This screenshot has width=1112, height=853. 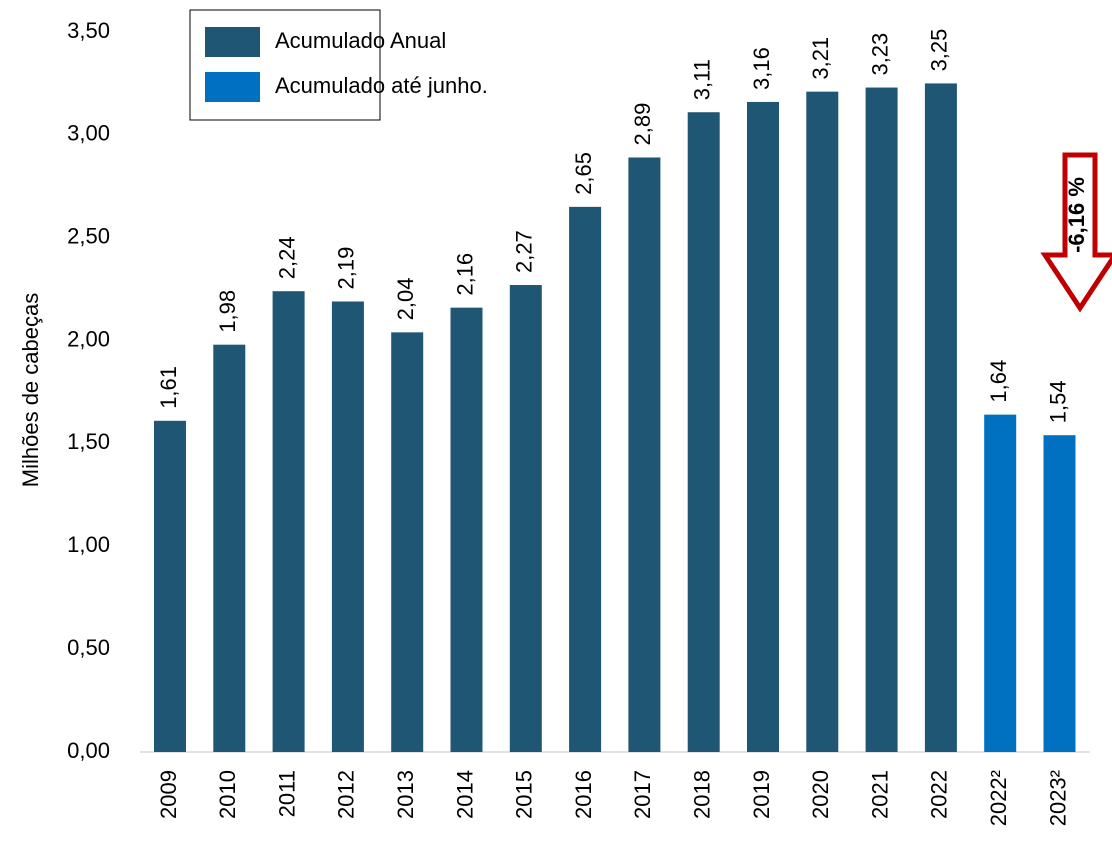 What do you see at coordinates (286, 257) in the screenshot?
I see `data-label: 2,24` at bounding box center [286, 257].